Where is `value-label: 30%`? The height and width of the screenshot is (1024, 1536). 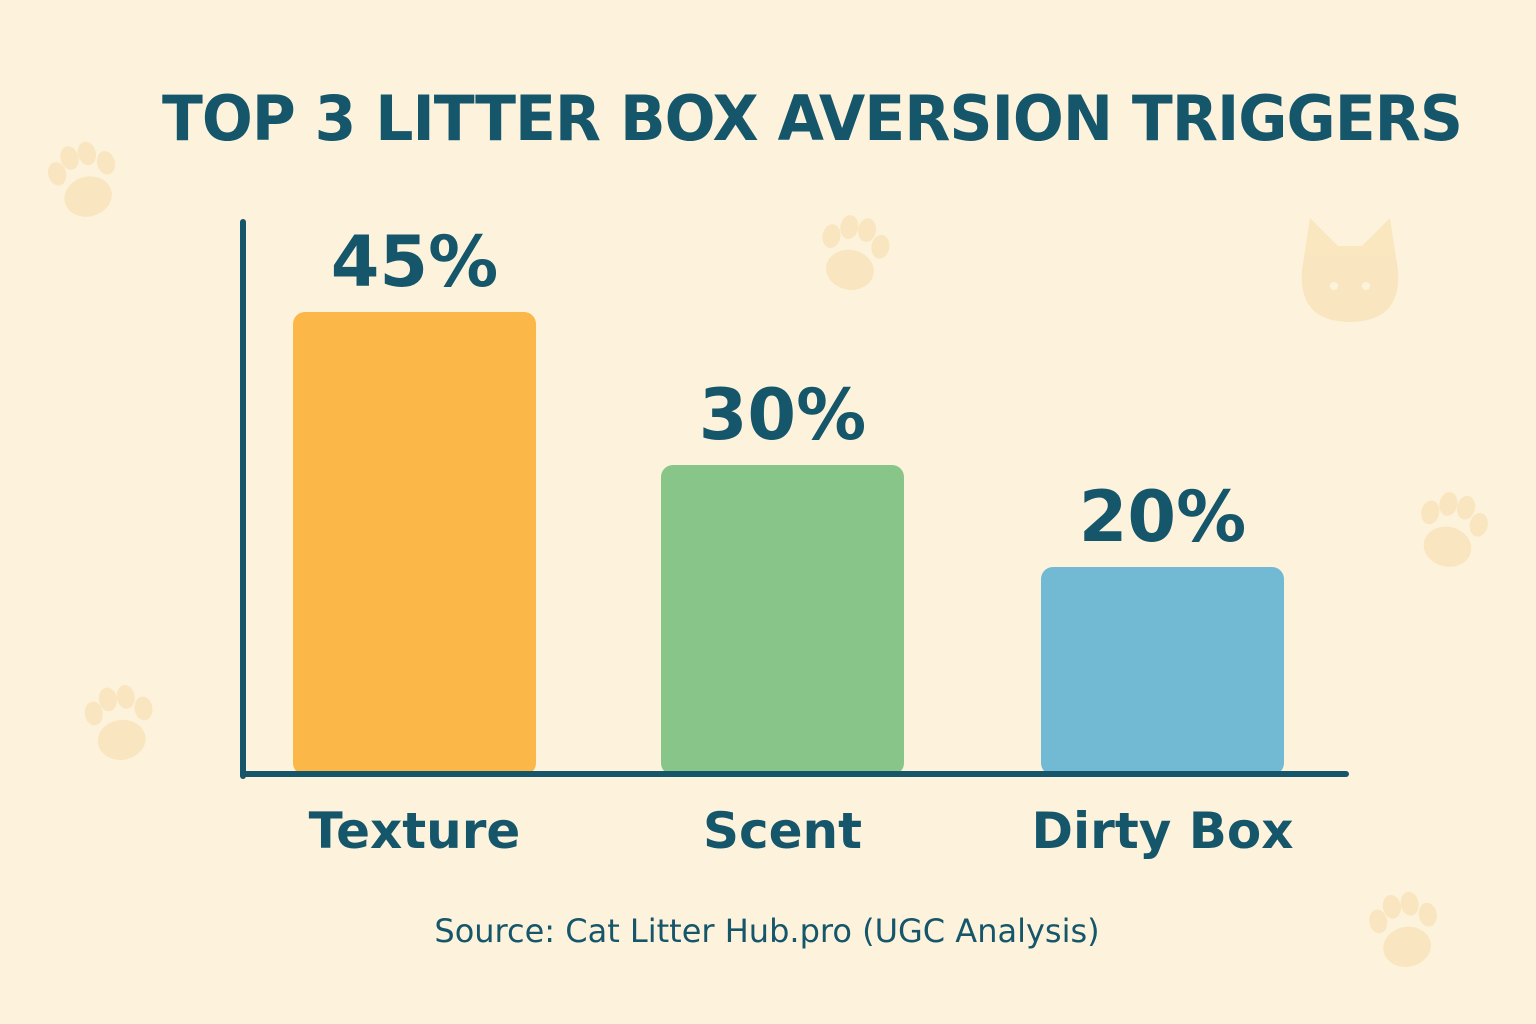 value-label: 30% is located at coordinates (783, 415).